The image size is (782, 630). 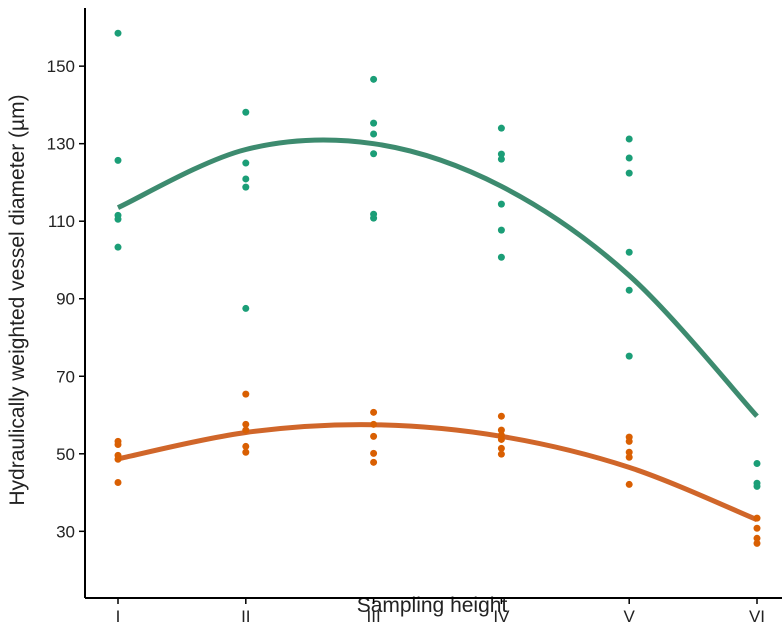 What do you see at coordinates (65, 531) in the screenshot?
I see `y-tick-label: 30` at bounding box center [65, 531].